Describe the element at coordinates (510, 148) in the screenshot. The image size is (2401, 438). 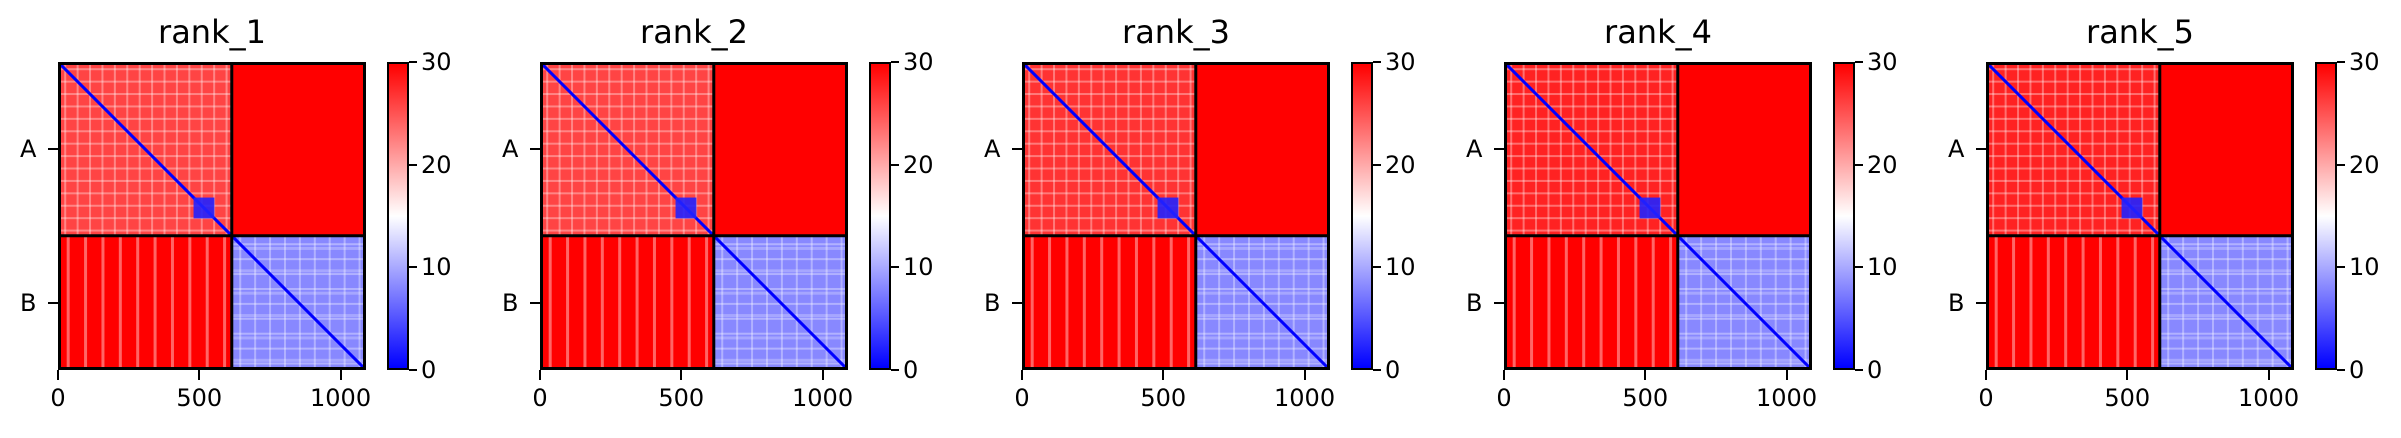
I see `y-tick-label: A` at that location.